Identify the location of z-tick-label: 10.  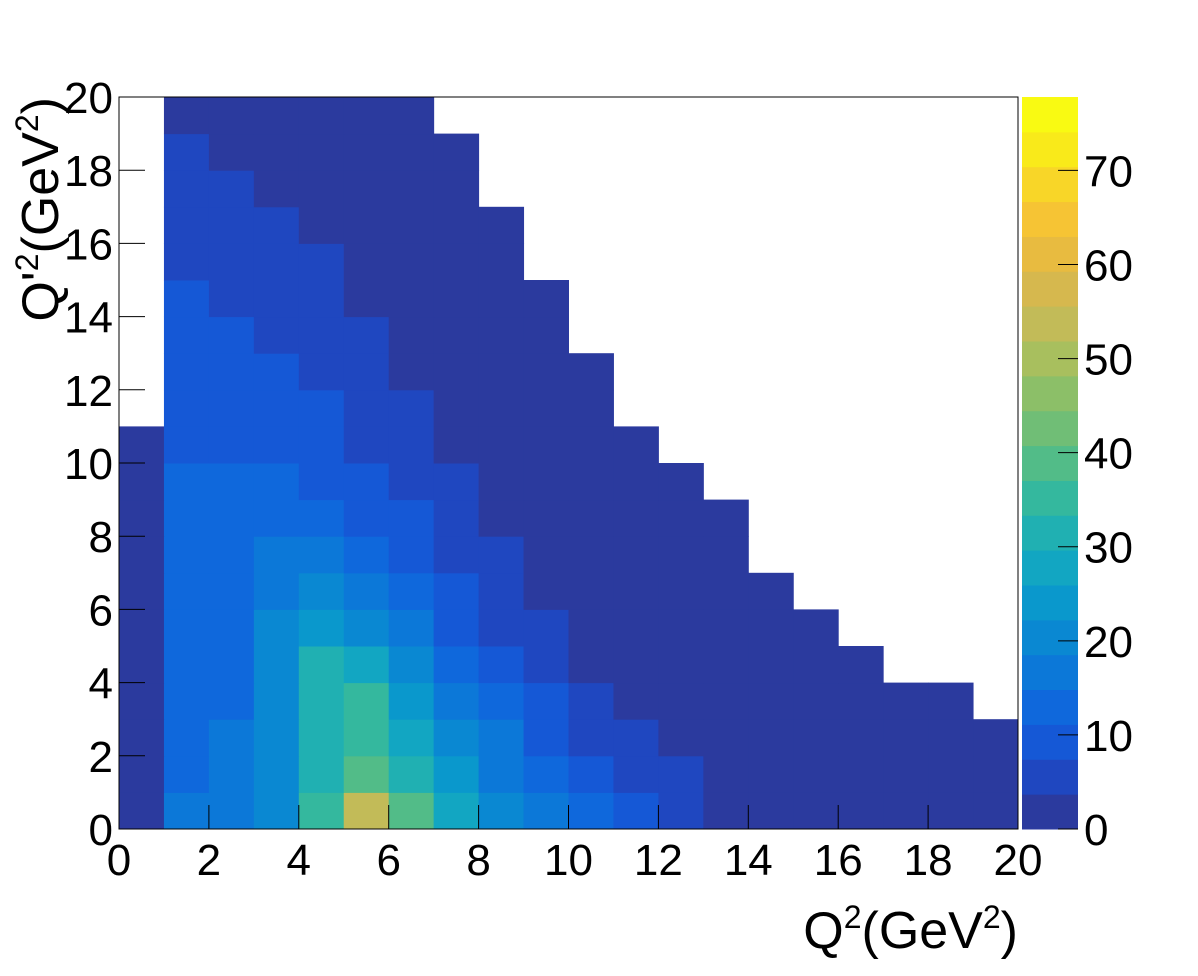
(1108, 736).